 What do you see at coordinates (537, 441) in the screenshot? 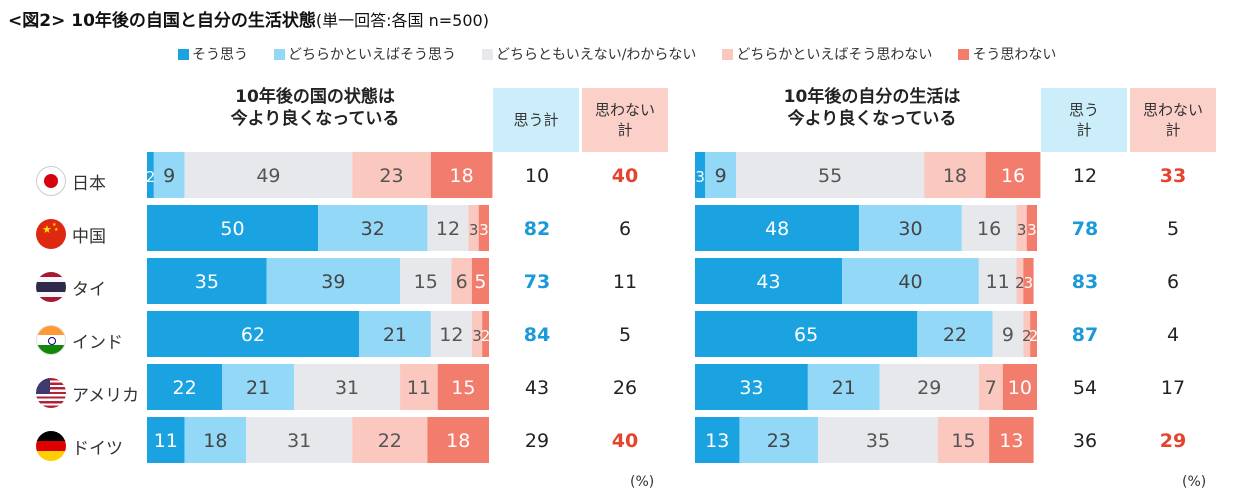
I see `omou-total-p1-r6: 29` at bounding box center [537, 441].